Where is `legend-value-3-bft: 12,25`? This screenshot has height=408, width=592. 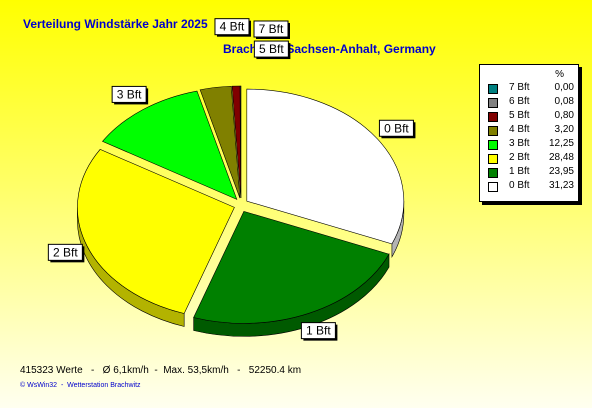 legend-value-3-bft: 12,25 is located at coordinates (561, 143).